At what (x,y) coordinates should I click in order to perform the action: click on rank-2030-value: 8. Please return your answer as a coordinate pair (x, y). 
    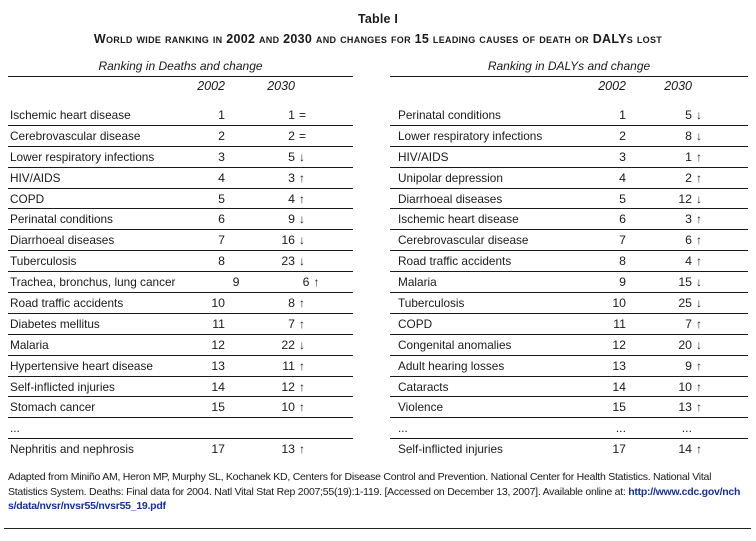
    Looking at the image, I should click on (688, 135).